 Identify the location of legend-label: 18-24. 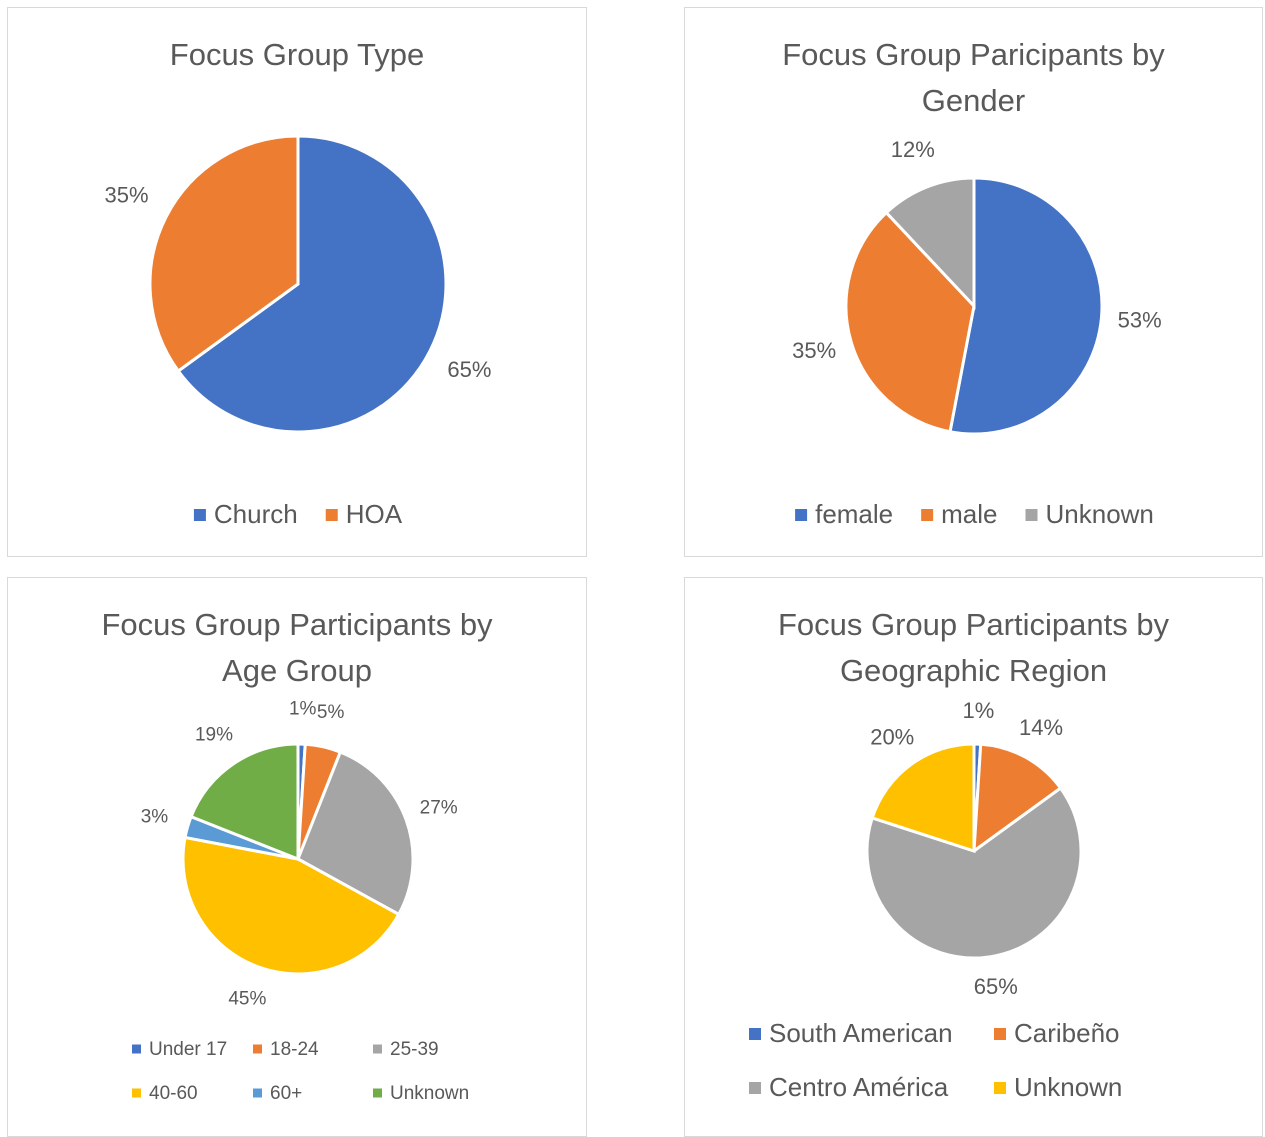
(294, 1049).